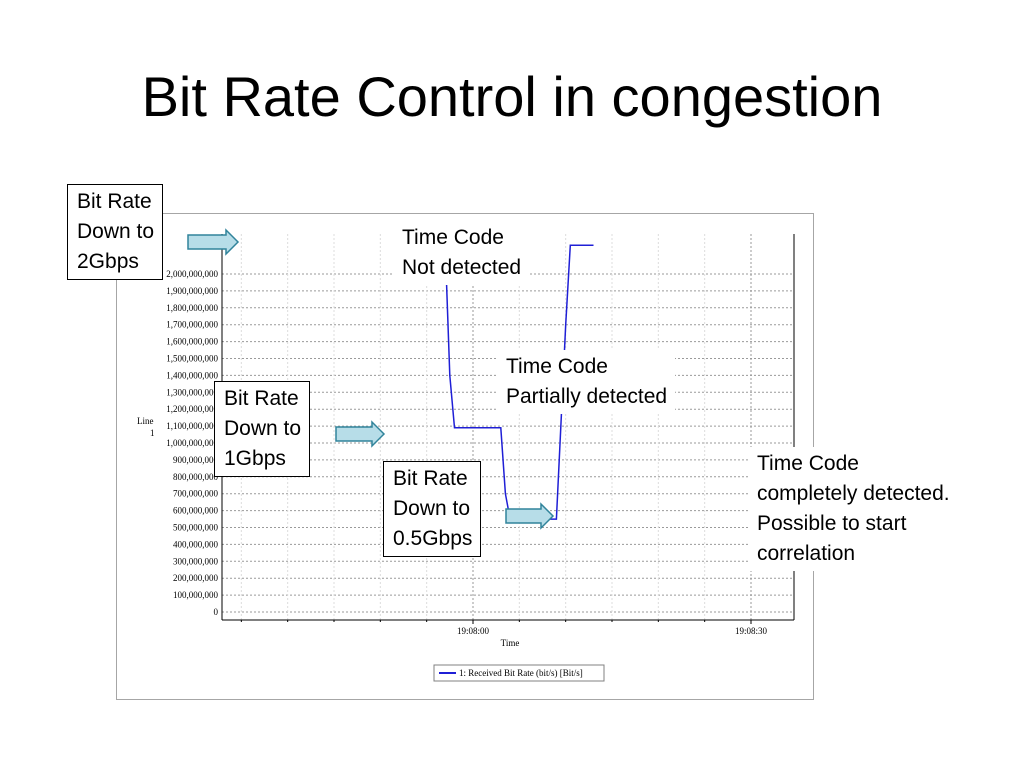  I want to click on chart-legend: 1: Received Bit Rate (bit/s) [Bit/s], so click(519, 673).